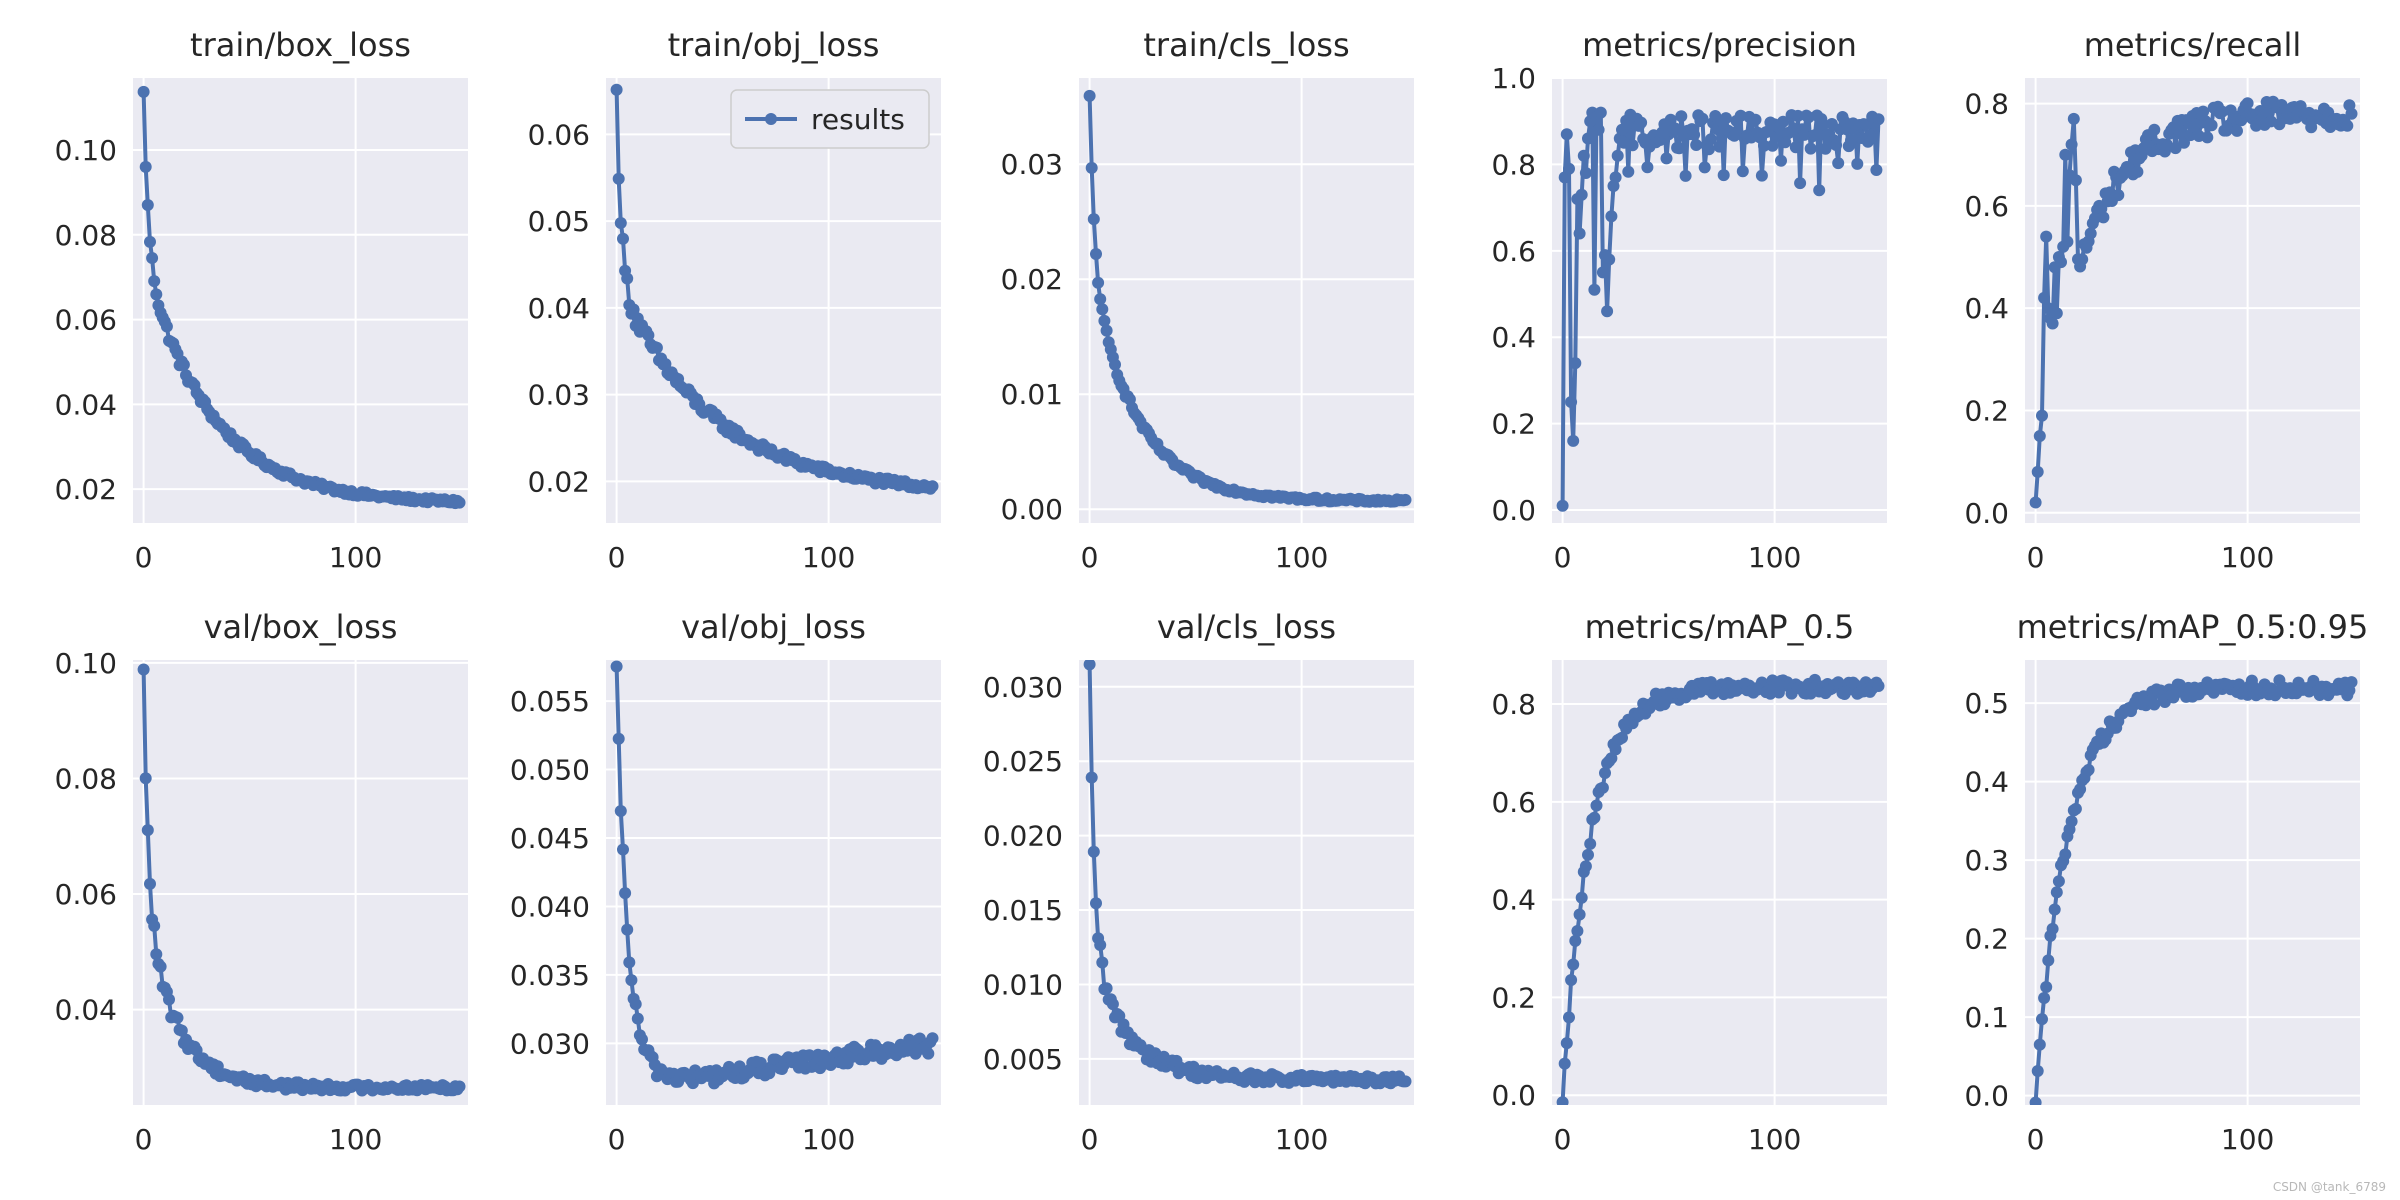  Describe the element at coordinates (1023, 687) in the screenshot. I see `y-tick-label: 0.030` at that location.